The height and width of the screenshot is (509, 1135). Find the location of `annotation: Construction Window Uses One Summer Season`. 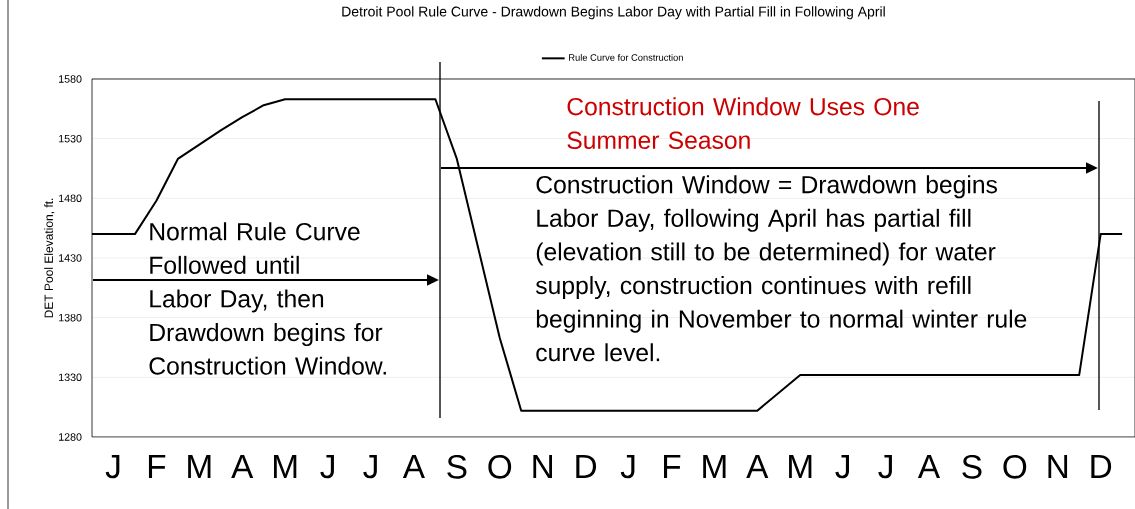

annotation: Construction Window Uses One Summer Season is located at coordinates (743, 123).